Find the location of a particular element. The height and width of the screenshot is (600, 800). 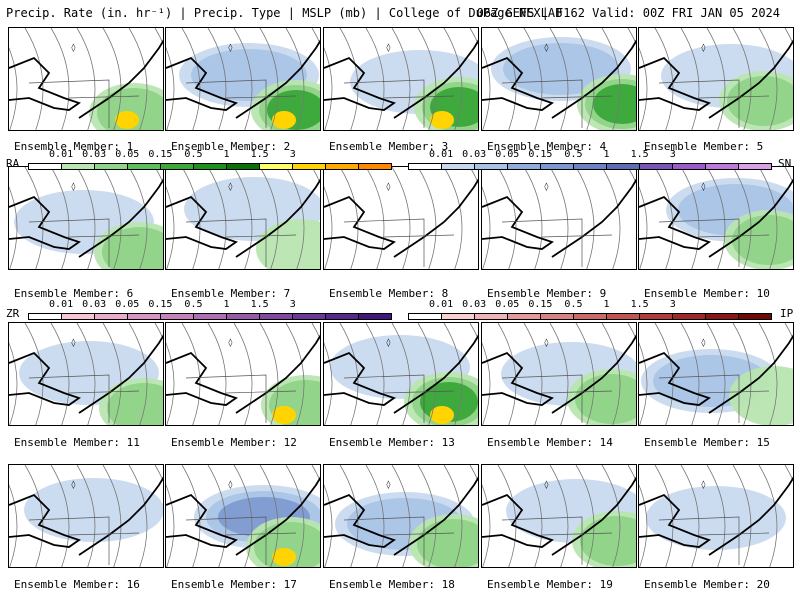

ensemble-member-19-map: ◊ is located at coordinates (559, 516).